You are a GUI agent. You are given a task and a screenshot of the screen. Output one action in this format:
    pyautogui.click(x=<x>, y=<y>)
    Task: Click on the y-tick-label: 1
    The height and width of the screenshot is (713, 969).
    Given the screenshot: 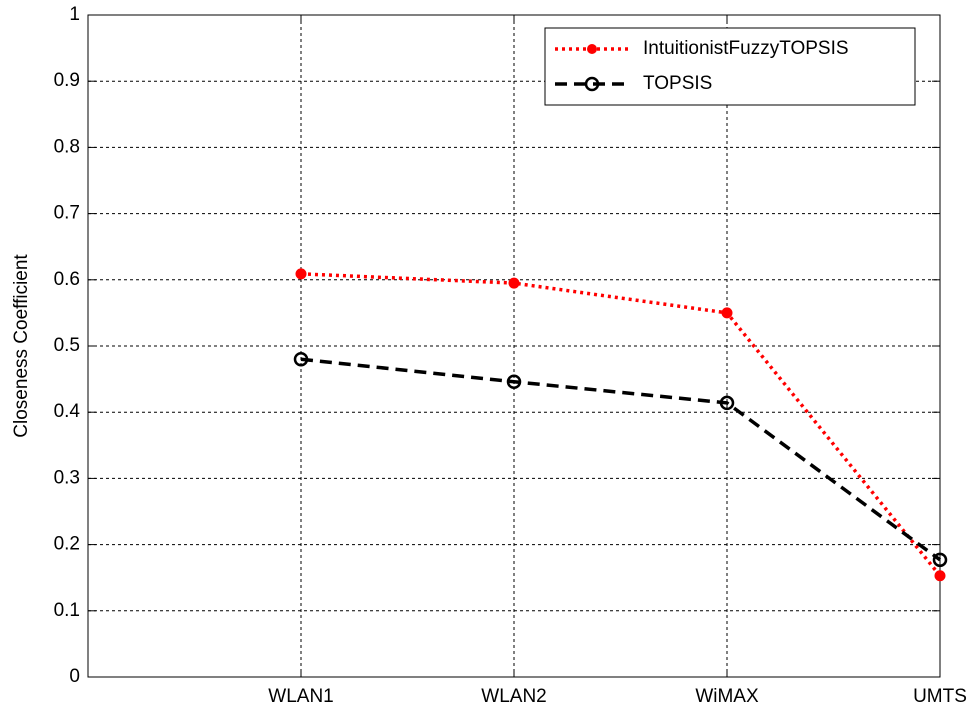 What is the action you would take?
    pyautogui.click(x=74, y=14)
    